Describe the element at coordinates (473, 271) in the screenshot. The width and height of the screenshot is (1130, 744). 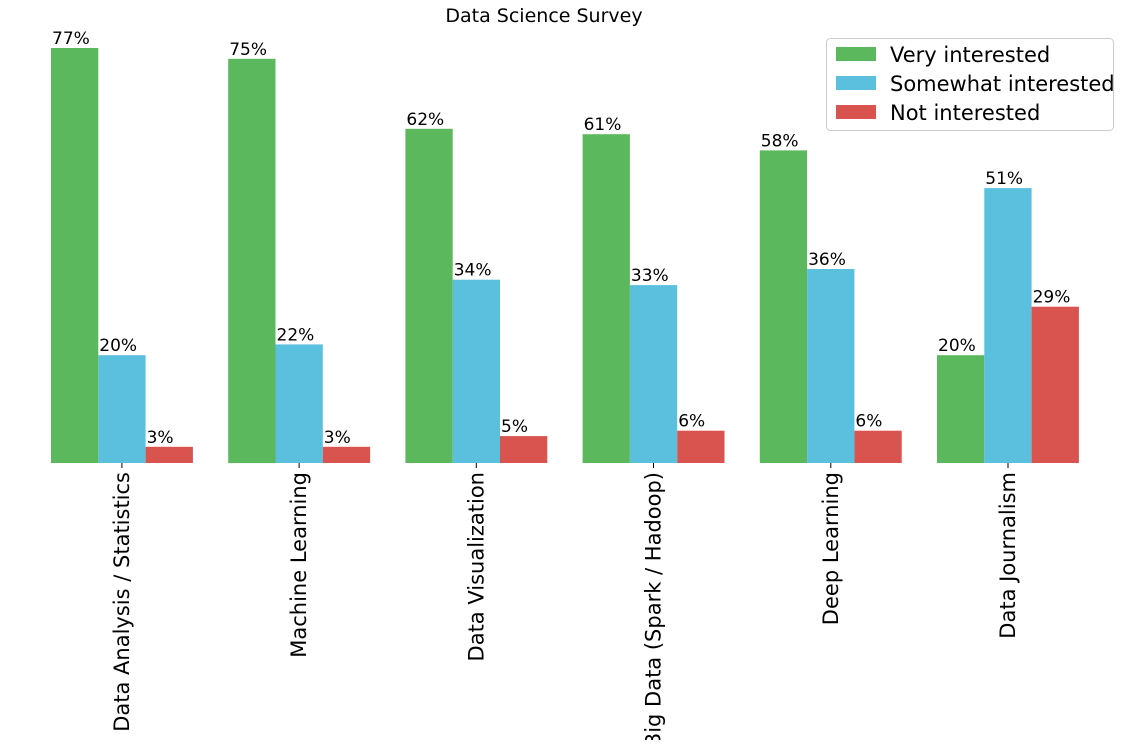
I see `bar-label-somewhat-interested-data-visualization: 34%` at that location.